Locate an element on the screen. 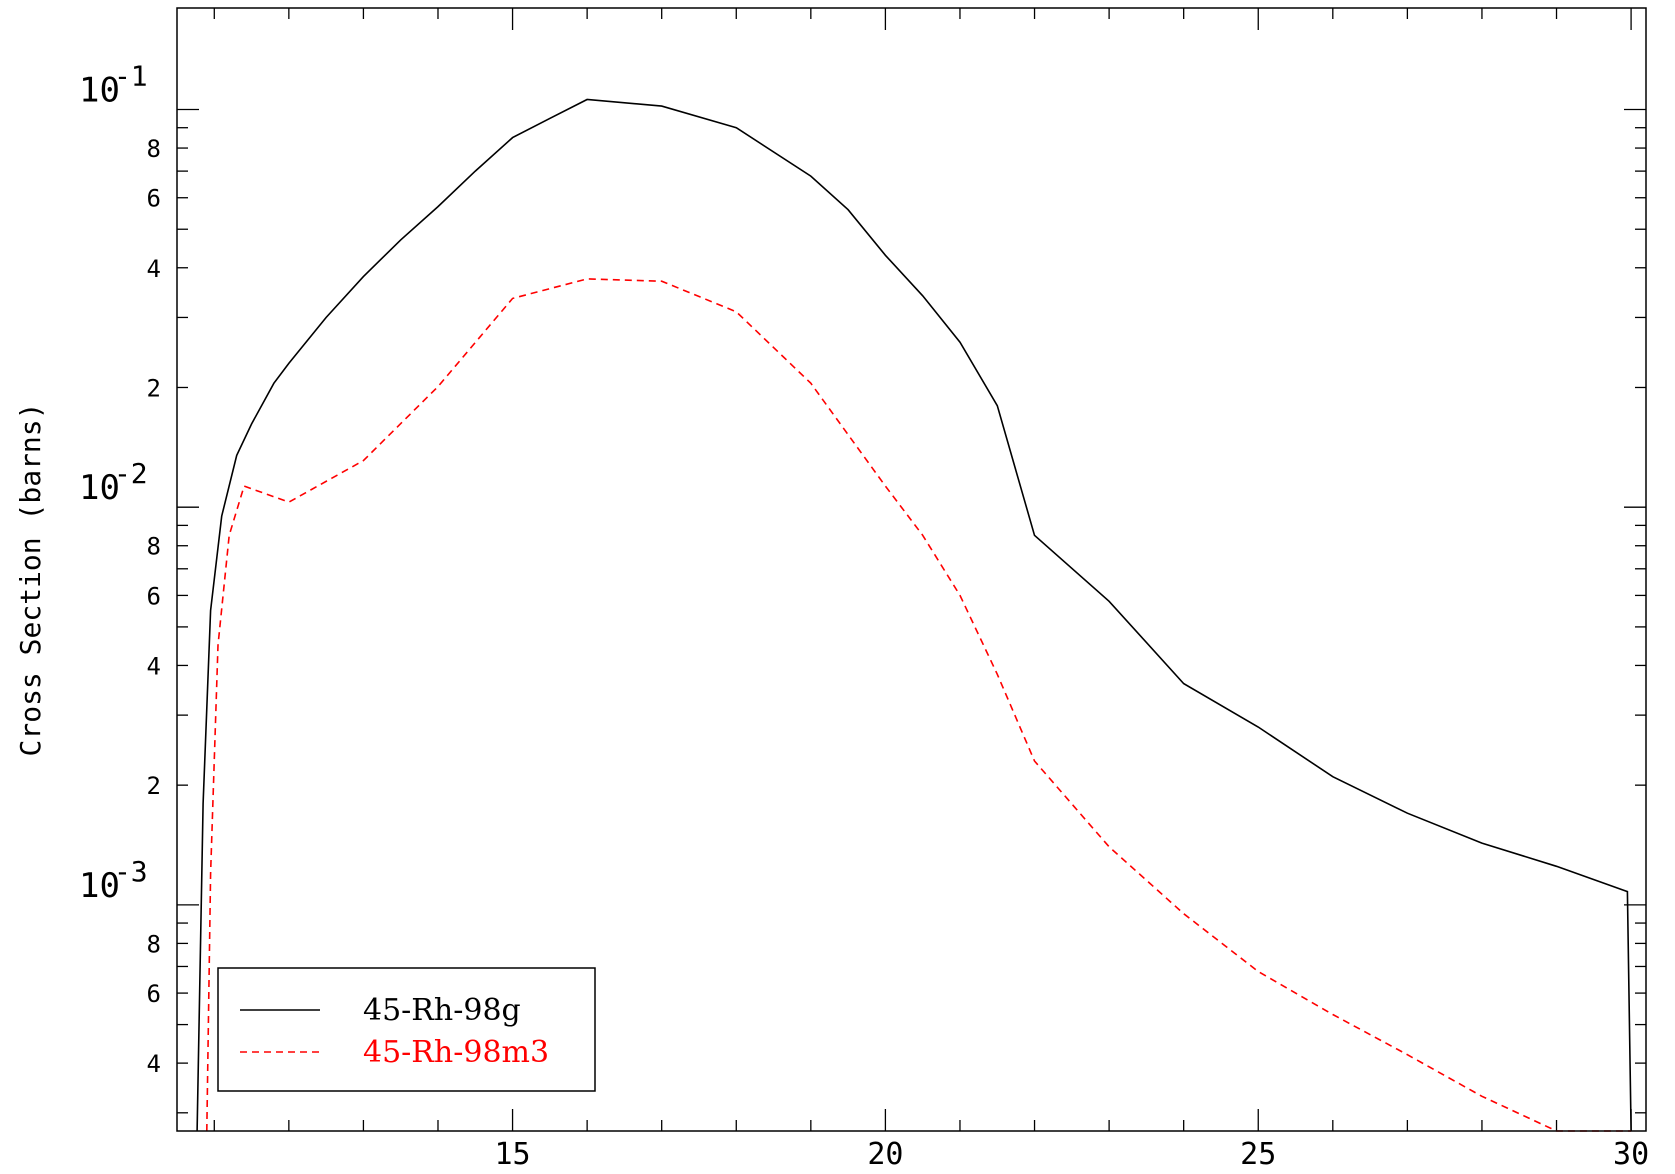 The height and width of the screenshot is (1174, 1675). y-decade-tick-label: 10⁻¹ is located at coordinates (113, 85).